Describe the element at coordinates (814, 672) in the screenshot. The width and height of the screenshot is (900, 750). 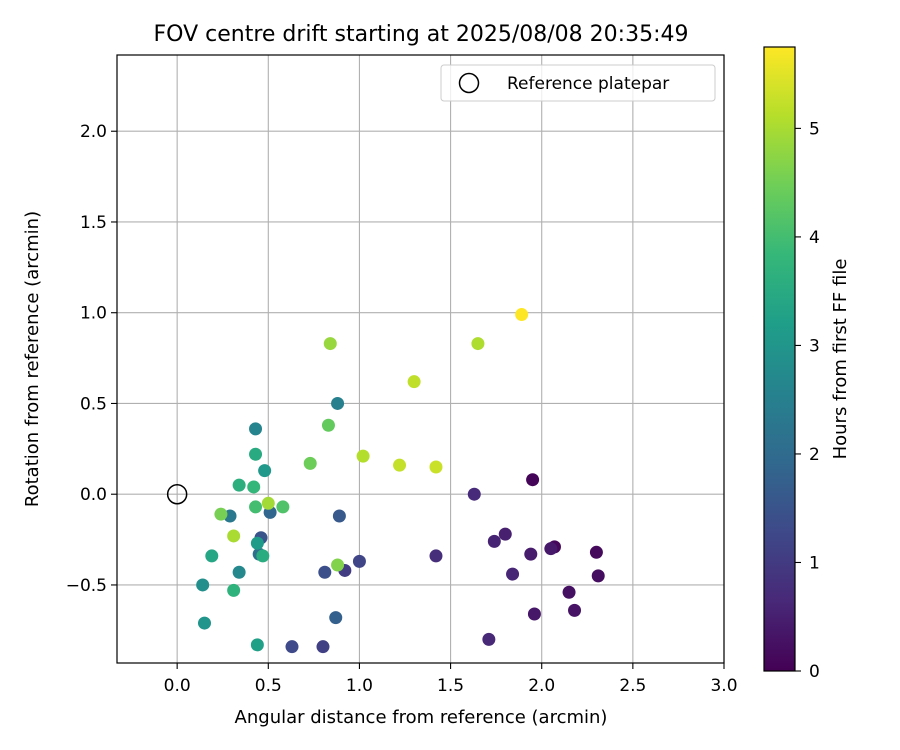
I see `colorbar-tick-label: 0` at that location.